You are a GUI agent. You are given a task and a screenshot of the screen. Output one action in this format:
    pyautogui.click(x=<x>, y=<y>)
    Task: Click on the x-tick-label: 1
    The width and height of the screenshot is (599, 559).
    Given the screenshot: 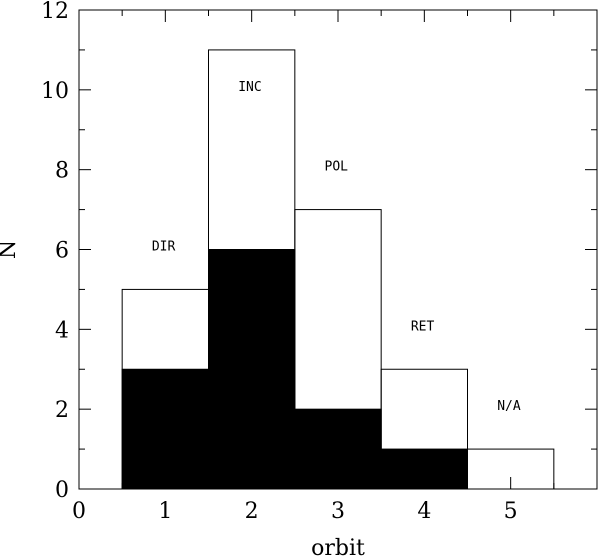 What is the action you would take?
    pyautogui.click(x=165, y=511)
    